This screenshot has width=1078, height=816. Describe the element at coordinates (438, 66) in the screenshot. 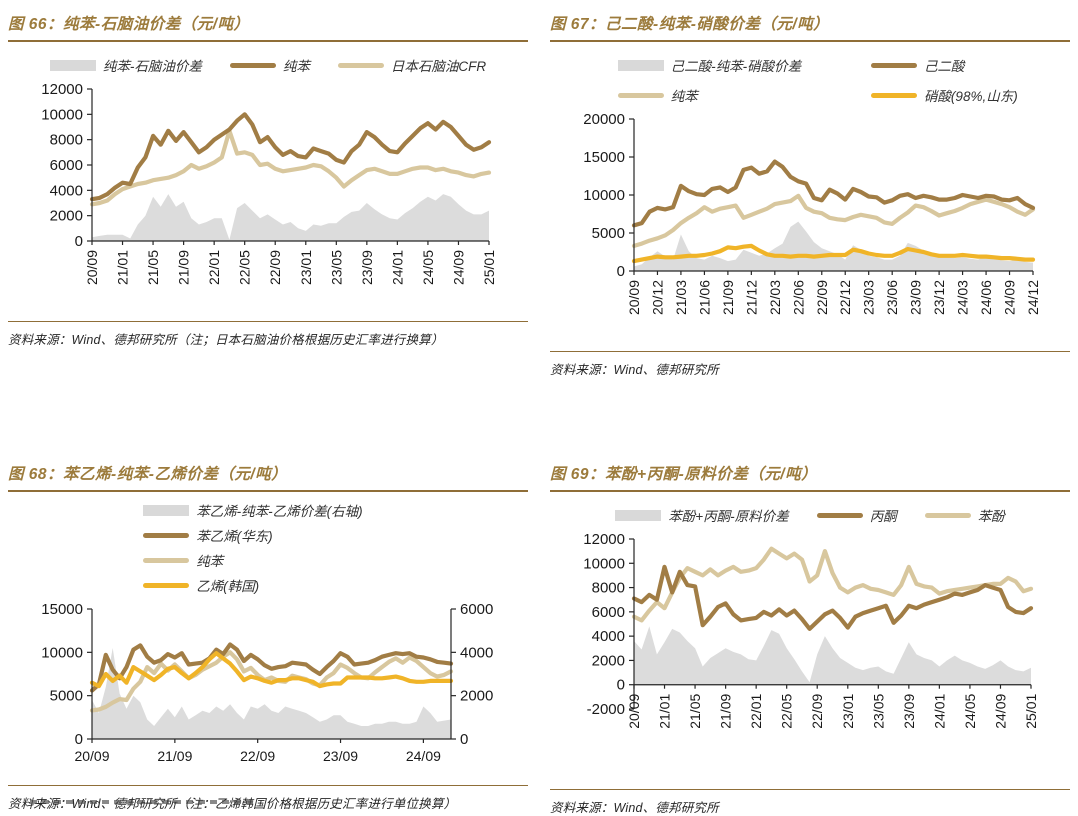

I see `legend-label: 日本石脑油CFR` at that location.